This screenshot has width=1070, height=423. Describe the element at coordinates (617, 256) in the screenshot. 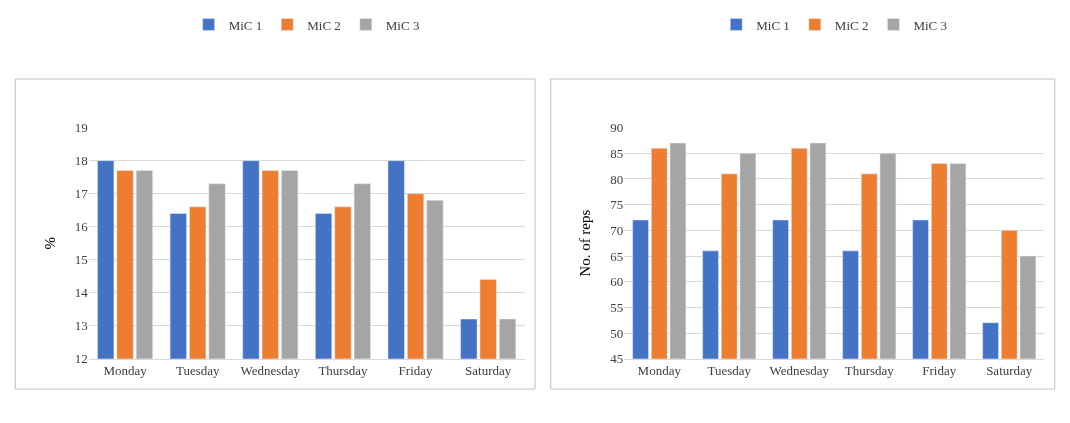

I see `y-tick-label: 65` at that location.